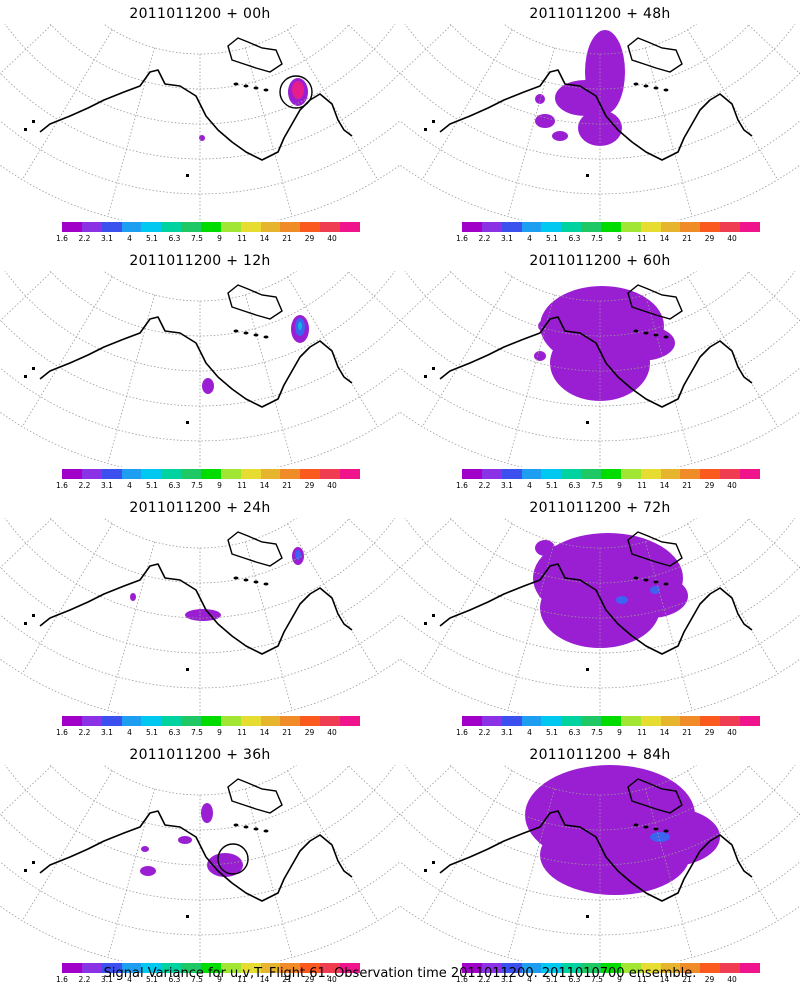  Describe the element at coordinates (608, 239) in the screenshot. I see `colorbar-labels: 1.6 2.2 3.1 4 5.1 6.3 7.5 9 11 14 21 29 40` at that location.